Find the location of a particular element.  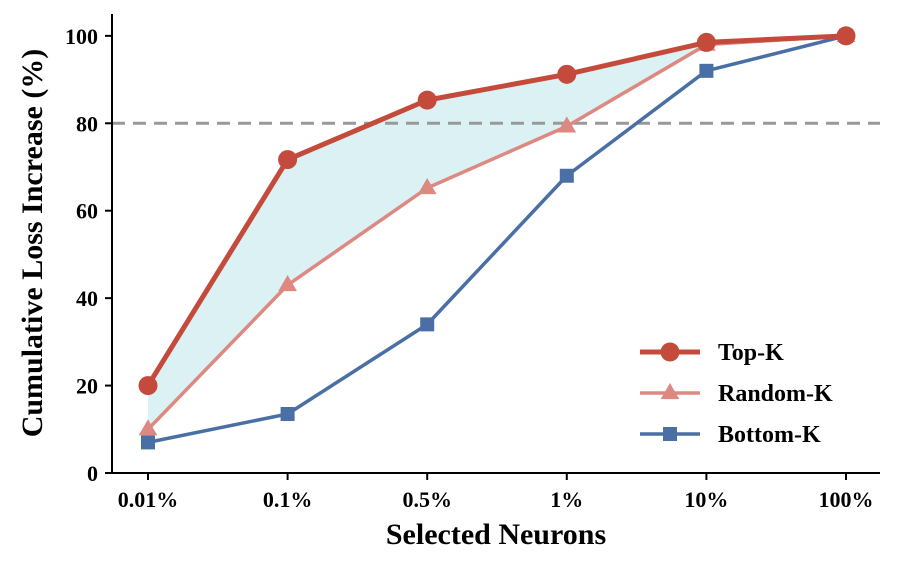

x-tick-label: 100% is located at coordinates (846, 499).